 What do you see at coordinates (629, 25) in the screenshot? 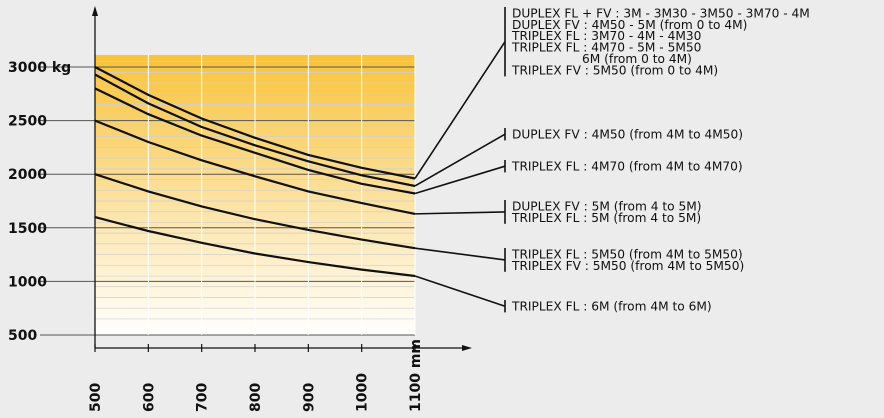
I see `legend-entry: DUPLEX FV : 4M50 - 5M (from 0 to 4M)` at bounding box center [629, 25].